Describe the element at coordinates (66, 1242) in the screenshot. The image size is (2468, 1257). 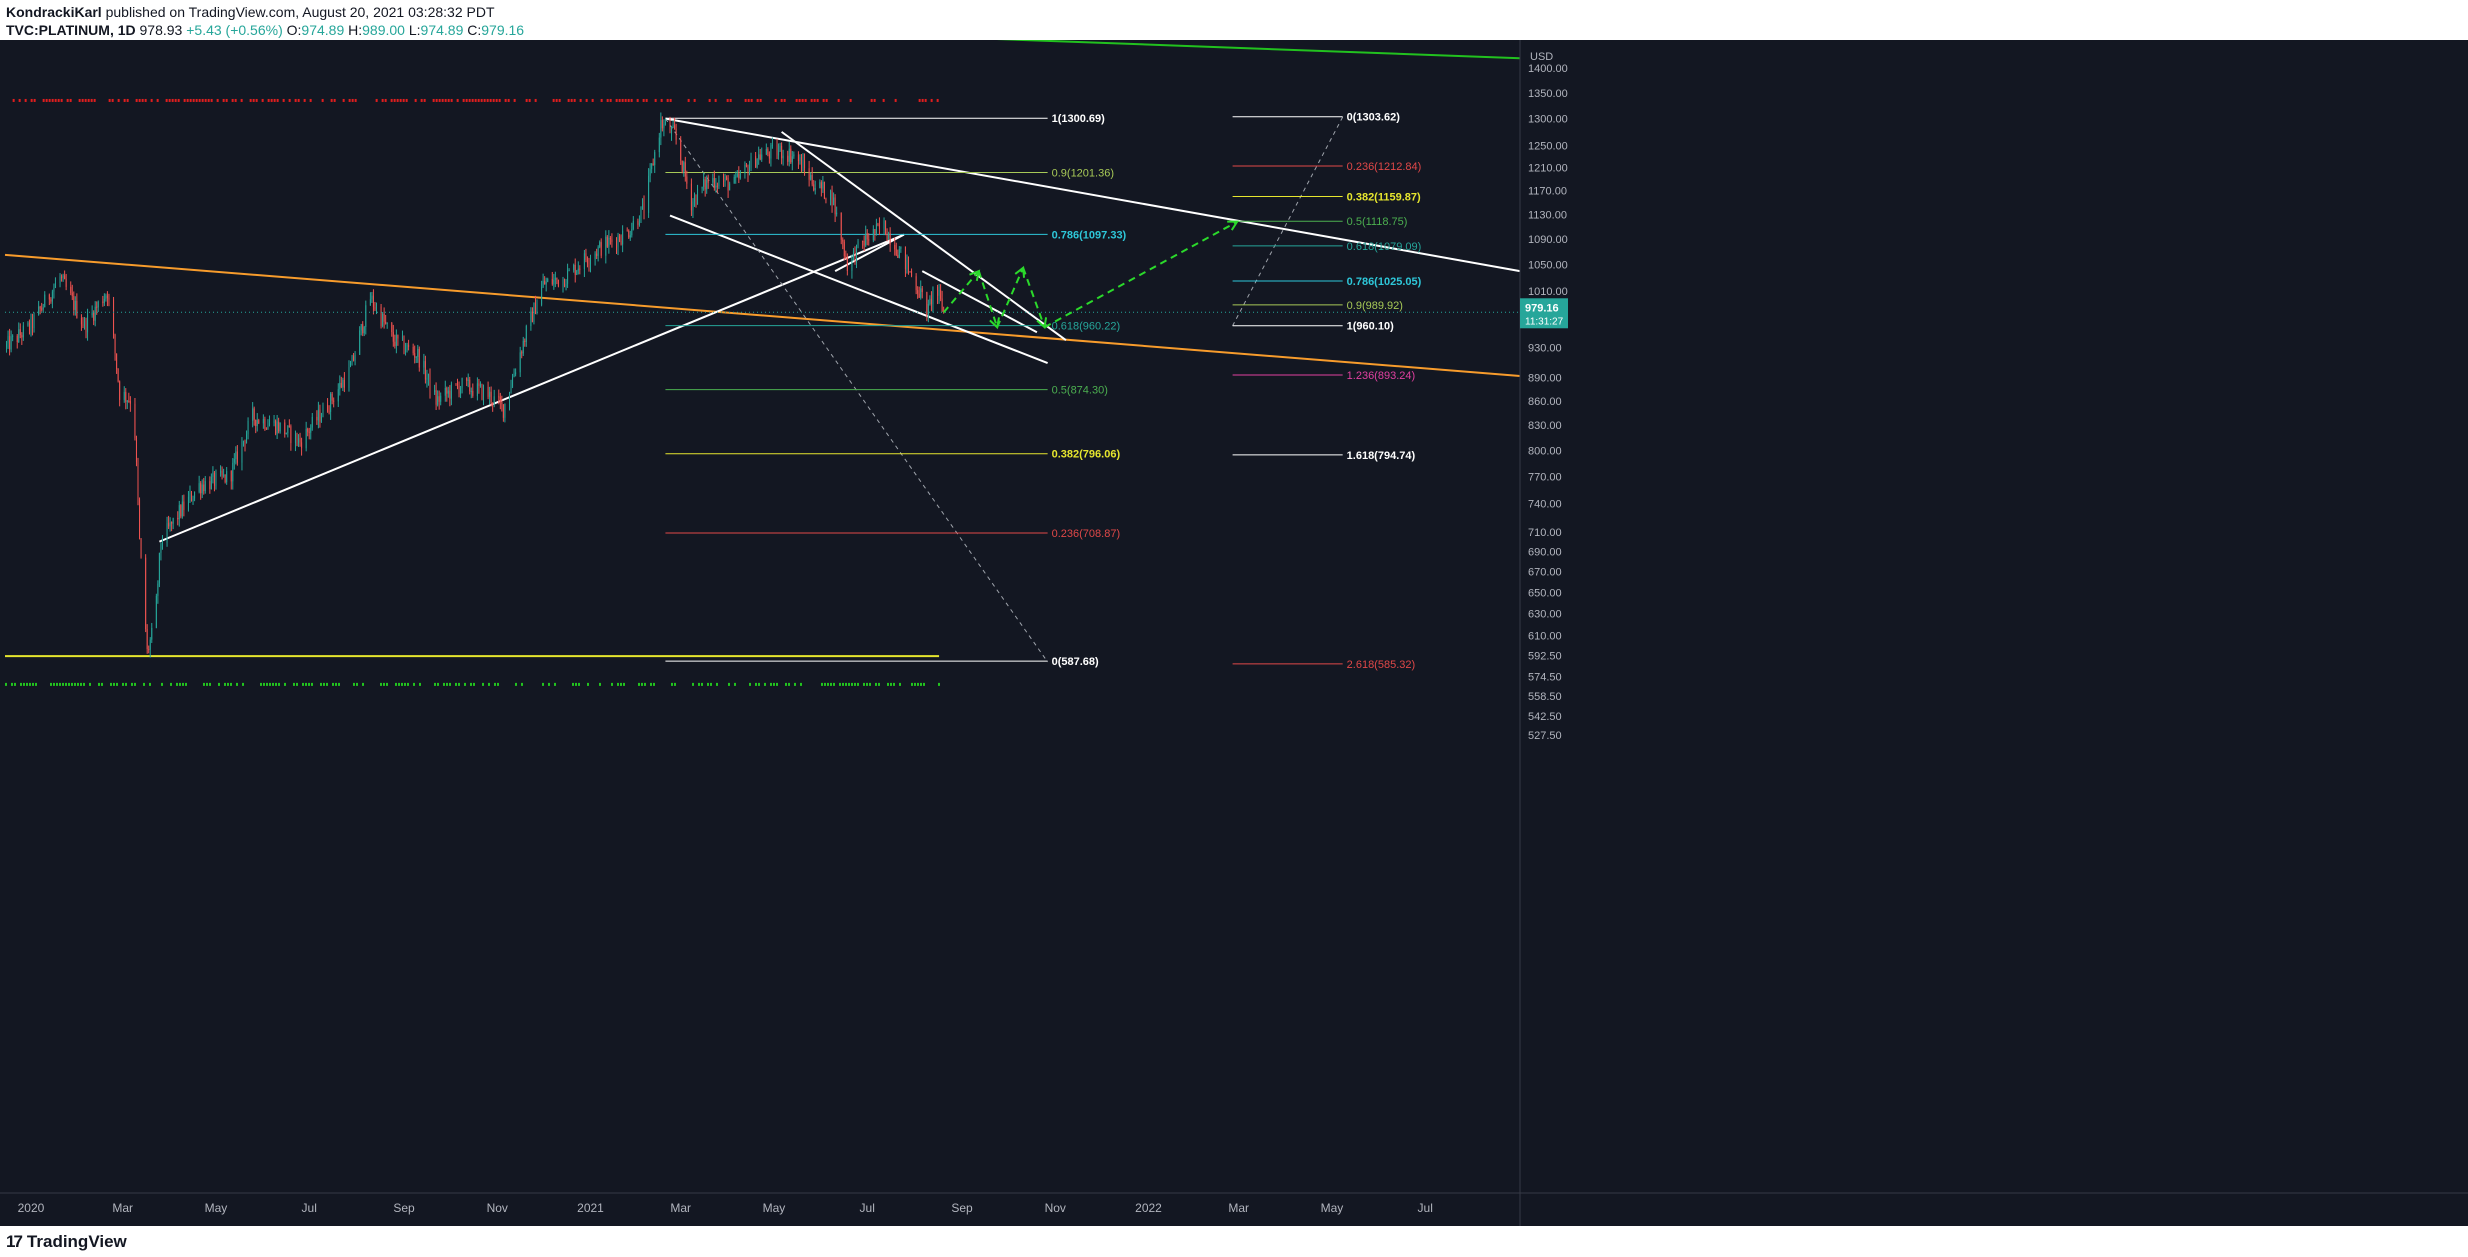
I see `tradingview-logo: 17 TradingView` at that location.